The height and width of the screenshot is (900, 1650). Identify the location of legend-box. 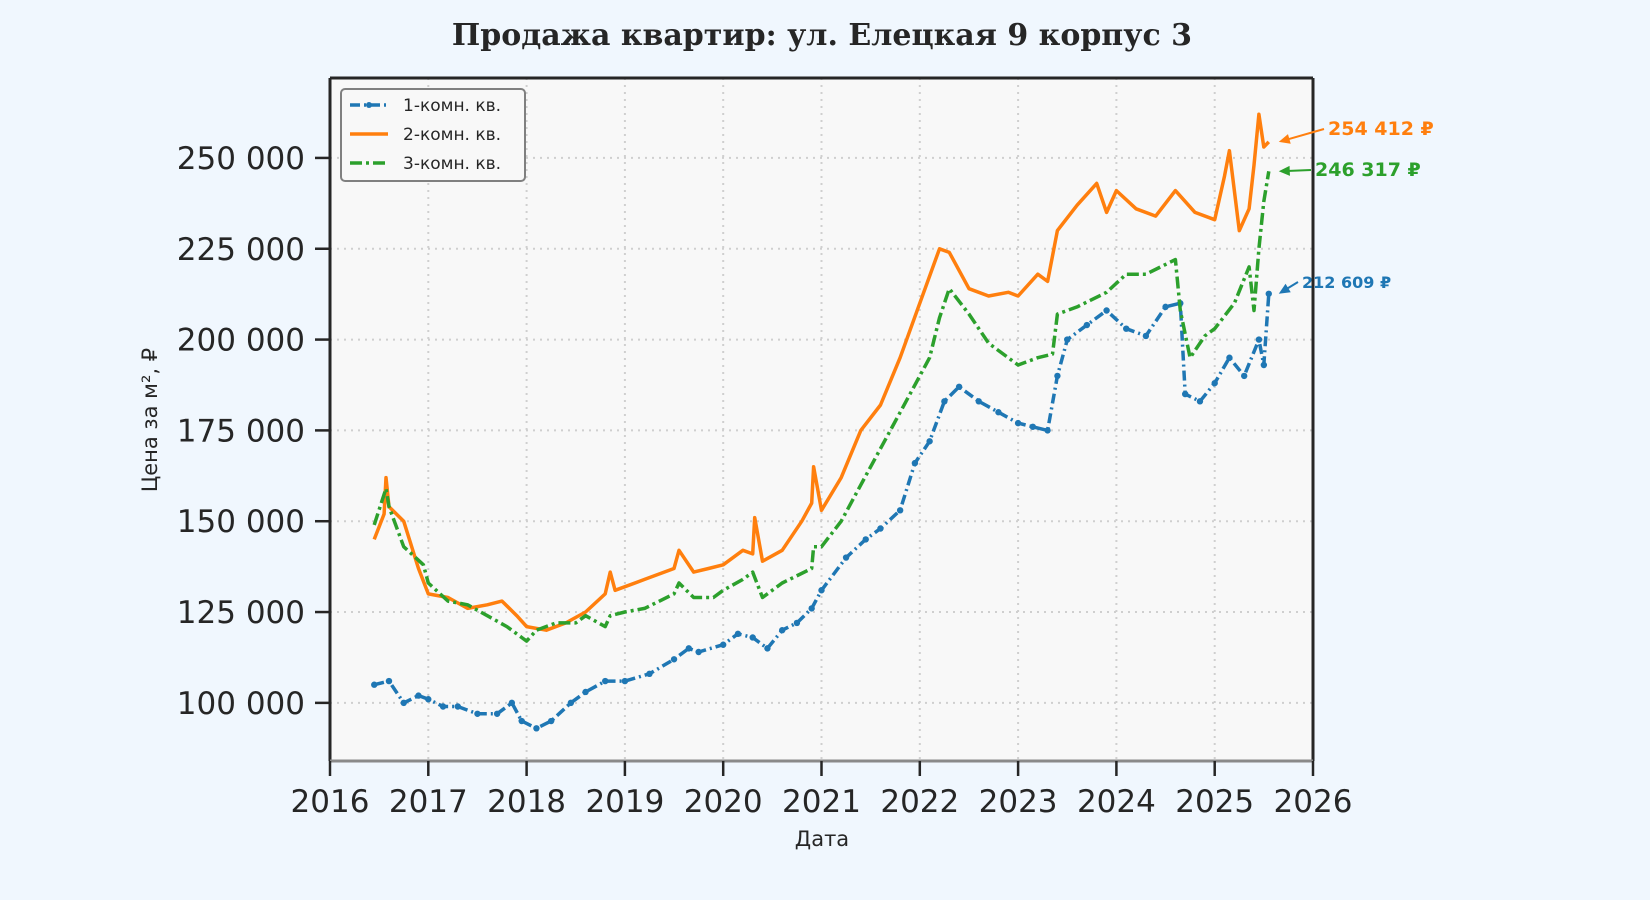
(433, 135).